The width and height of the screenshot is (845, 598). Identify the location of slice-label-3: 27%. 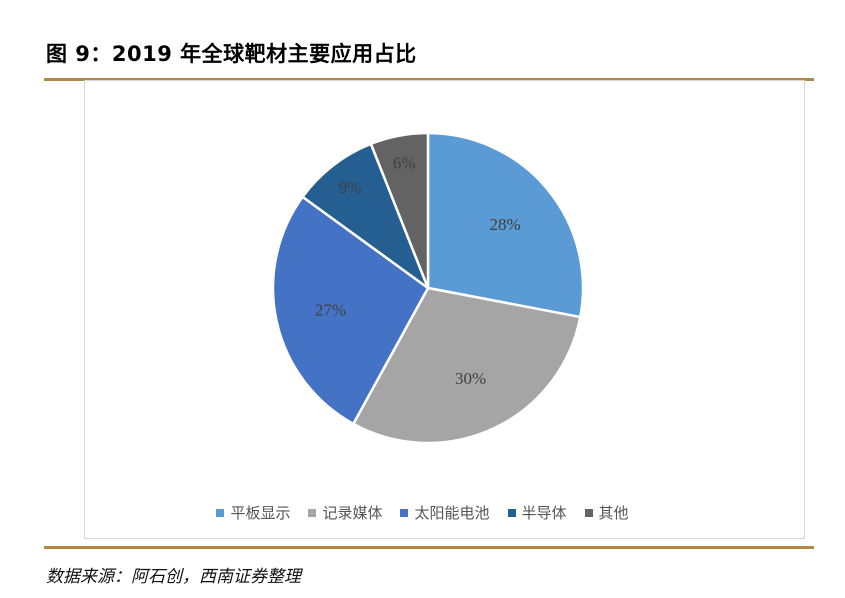
(330, 309).